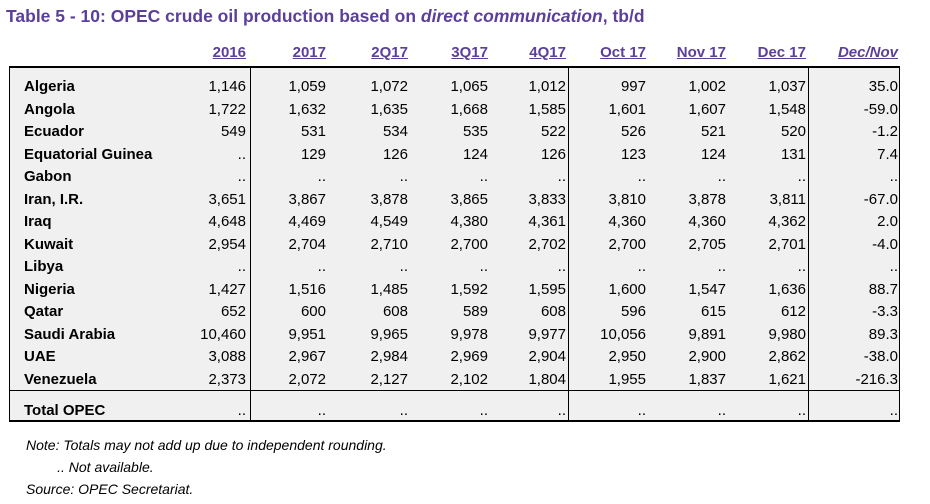 The width and height of the screenshot is (930, 504). I want to click on table-row: Ecuador 549 531 534 535 522 526 521 520 -1.2, so click(465, 132).